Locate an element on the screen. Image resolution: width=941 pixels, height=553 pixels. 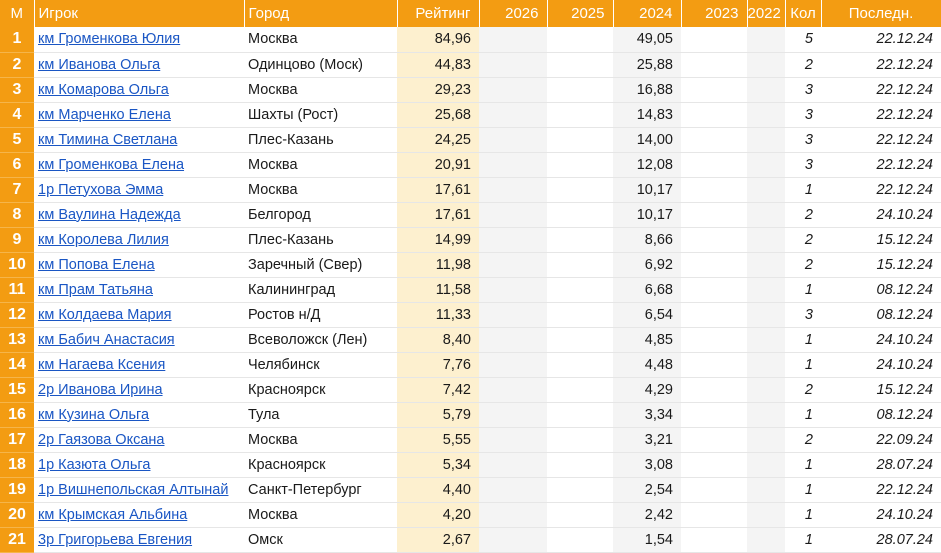
year-2024-cell: 6,54 is located at coordinates (647, 315).